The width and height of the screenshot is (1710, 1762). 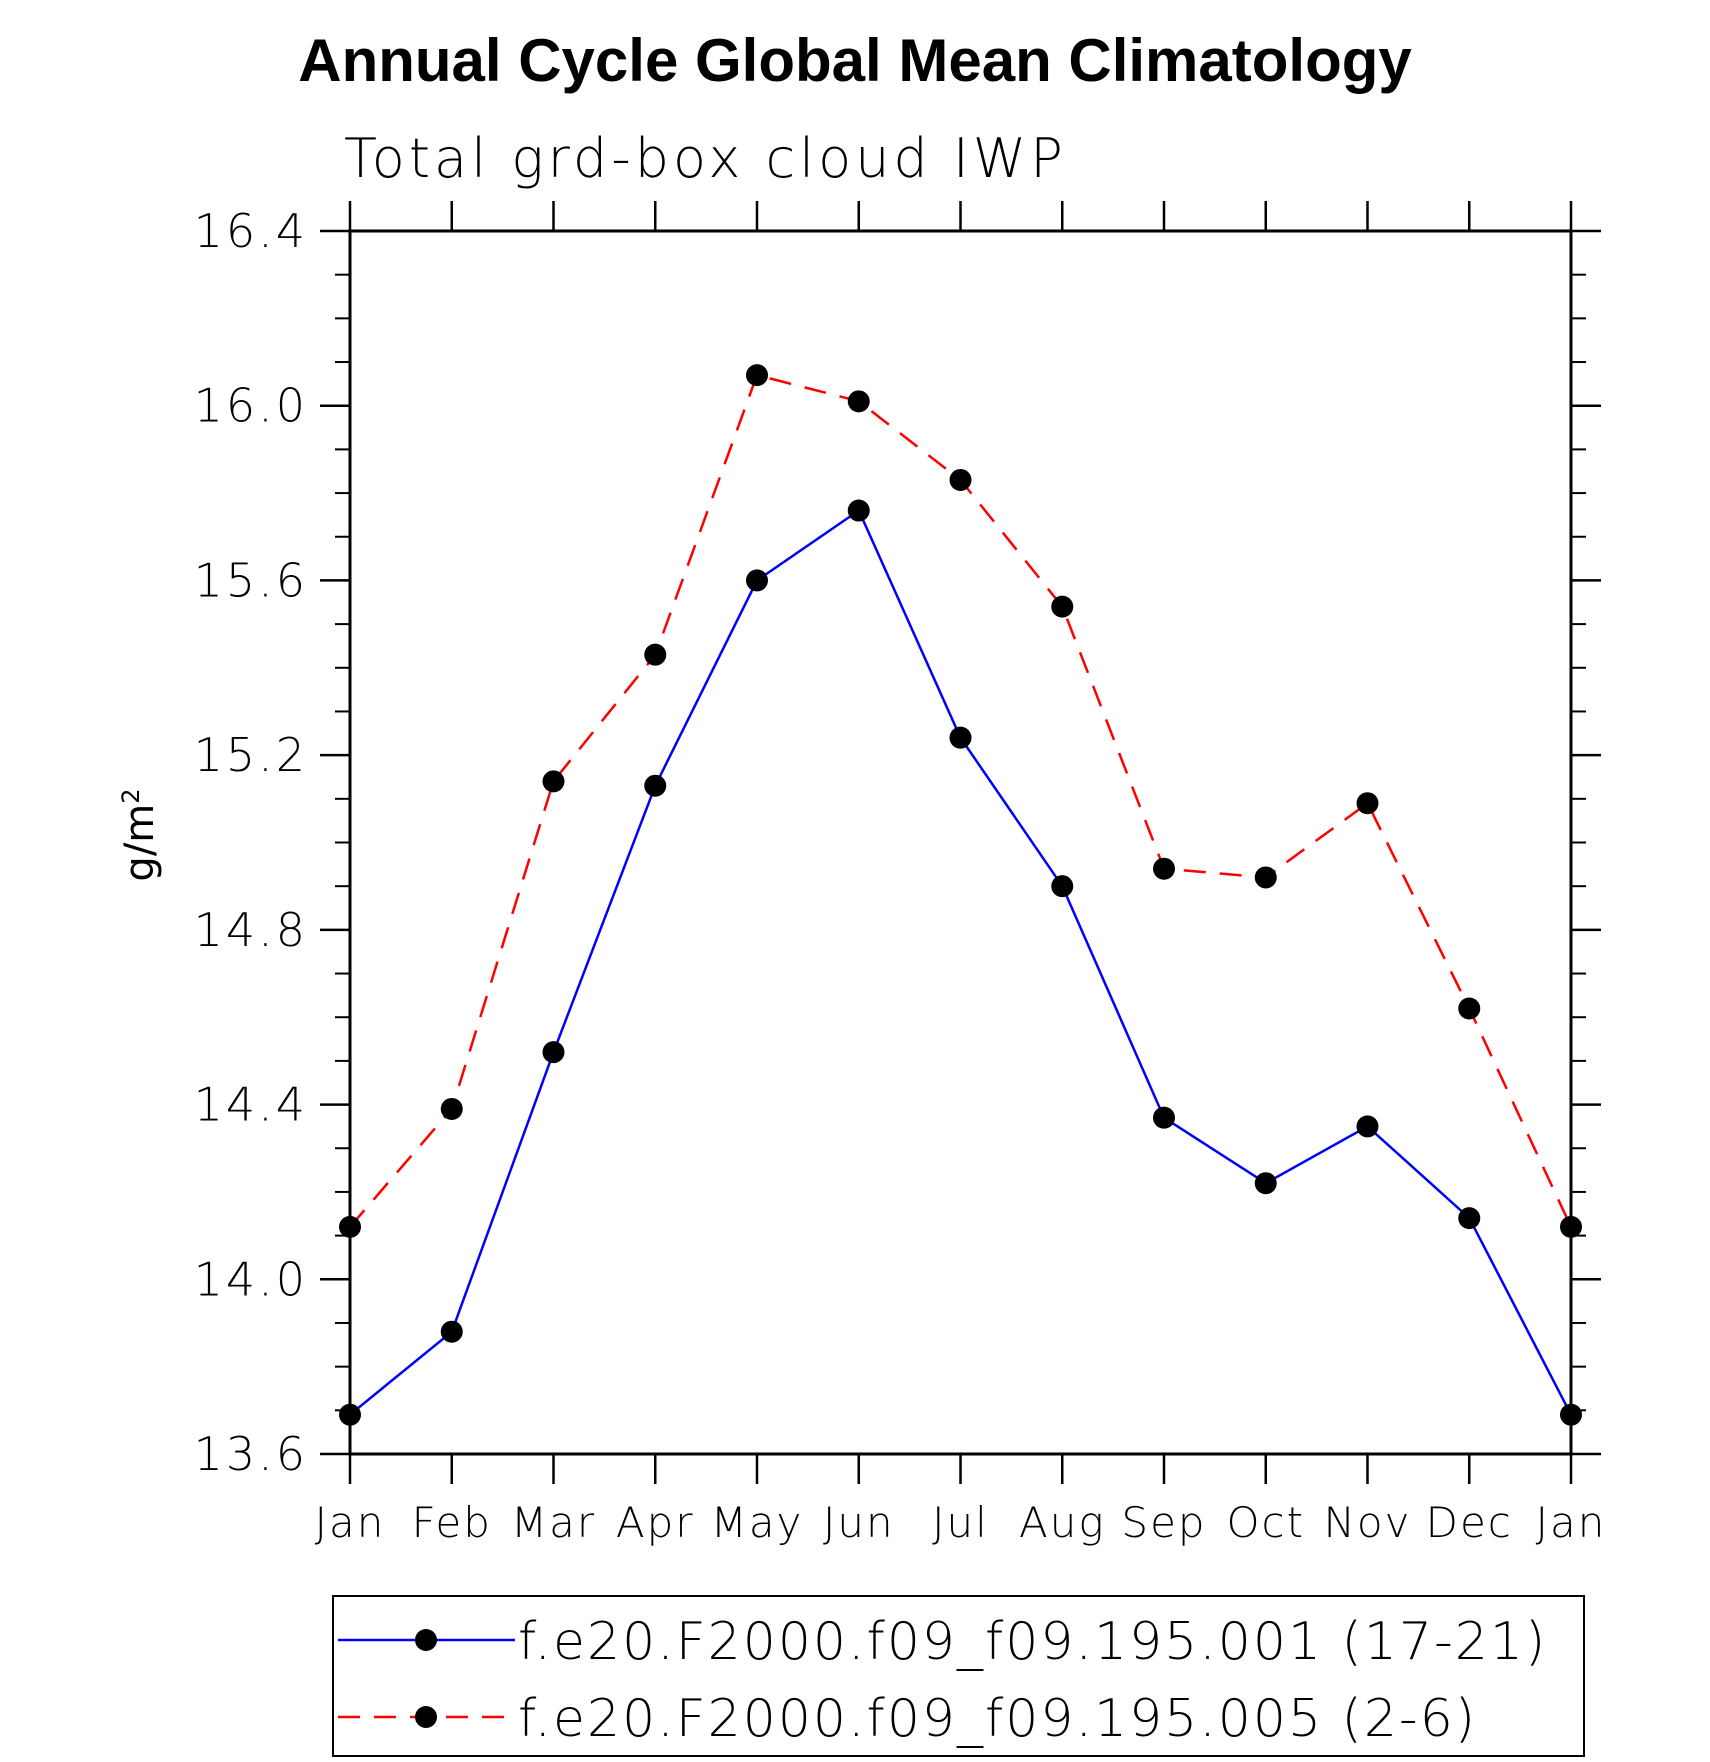 What do you see at coordinates (251, 231) in the screenshot?
I see `y-tick-label: 16.4` at bounding box center [251, 231].